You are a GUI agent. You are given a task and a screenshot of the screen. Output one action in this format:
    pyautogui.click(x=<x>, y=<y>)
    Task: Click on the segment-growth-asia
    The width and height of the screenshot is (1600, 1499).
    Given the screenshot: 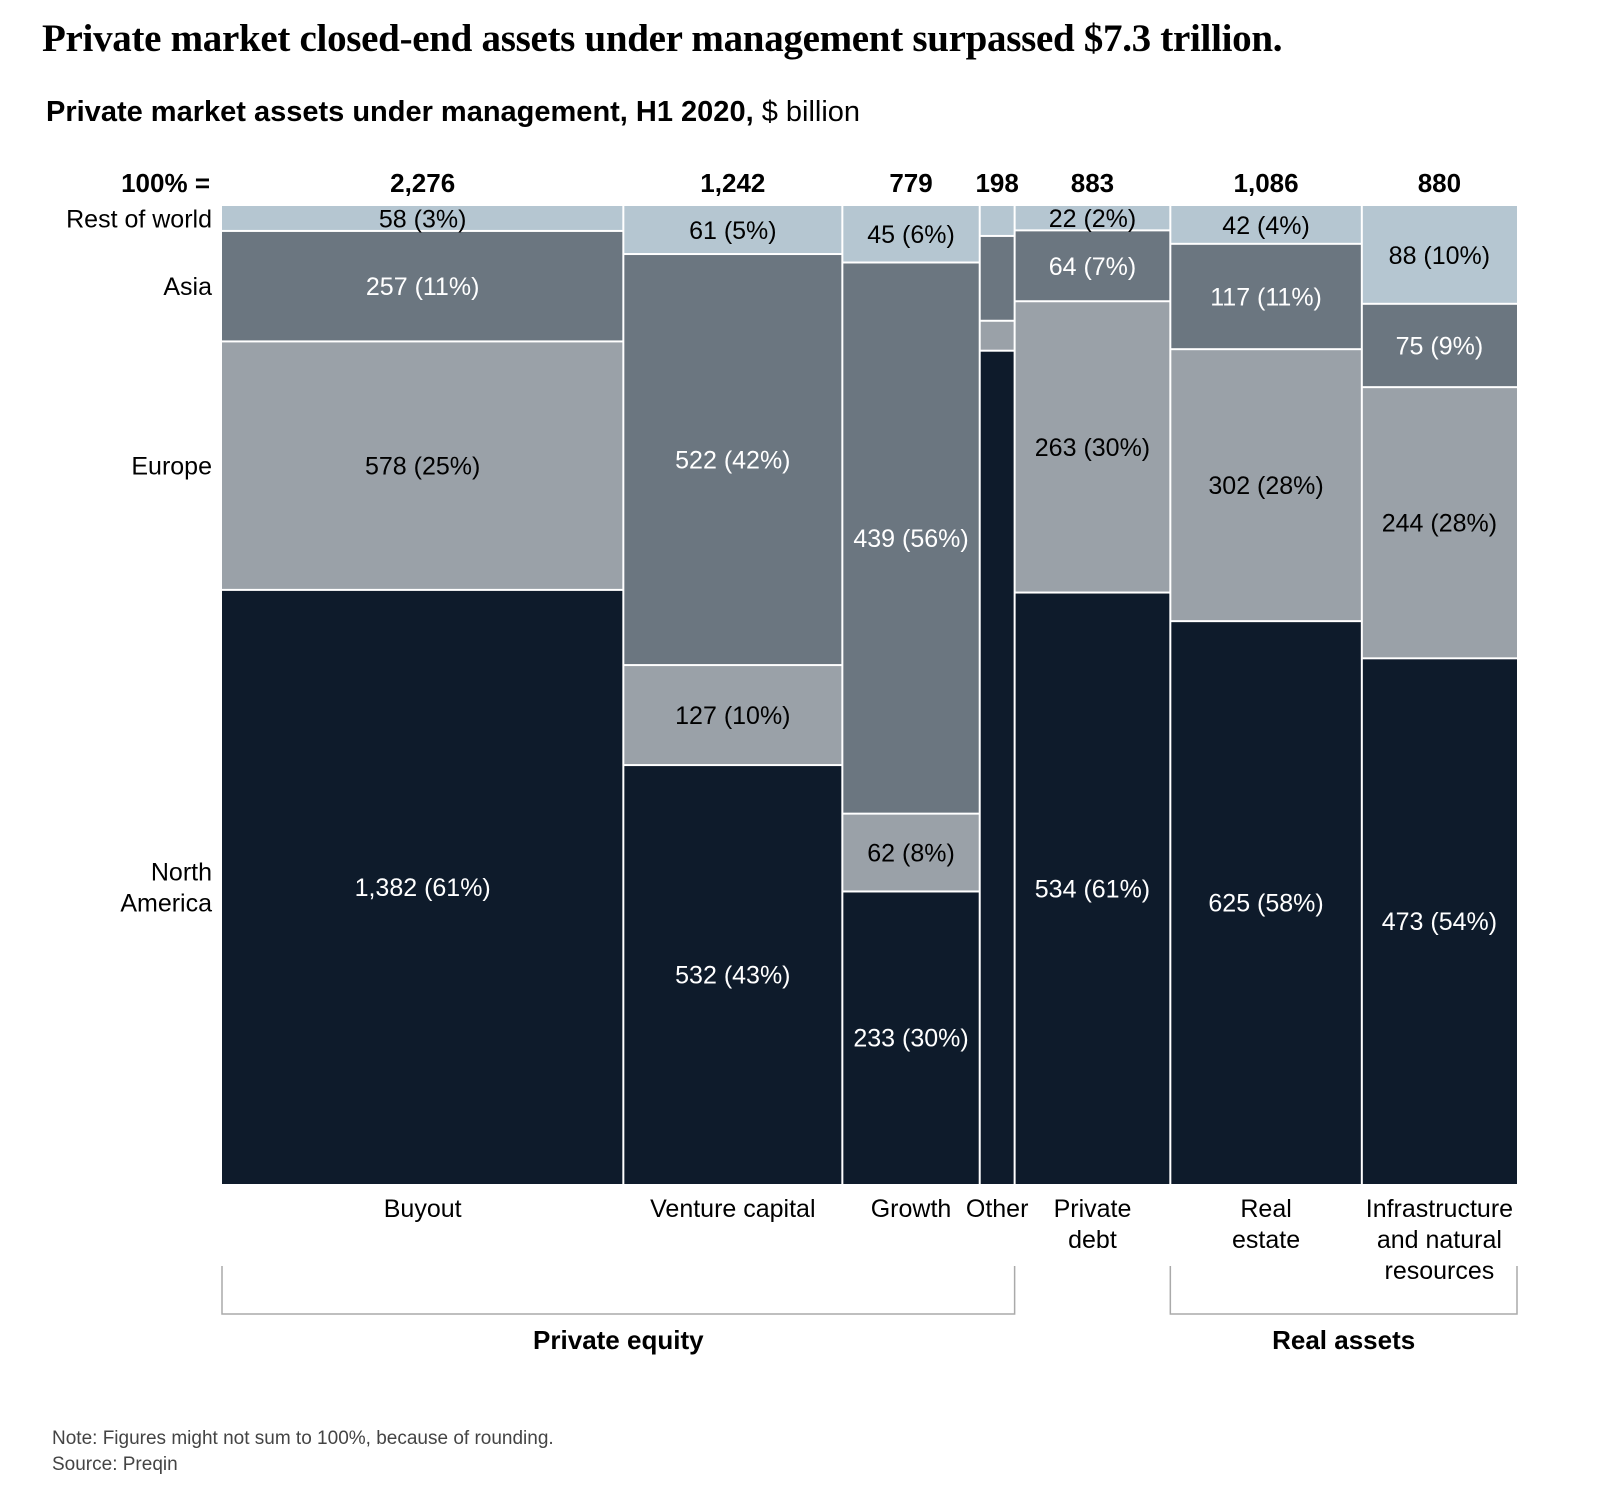 What is the action you would take?
    pyautogui.click(x=911, y=538)
    